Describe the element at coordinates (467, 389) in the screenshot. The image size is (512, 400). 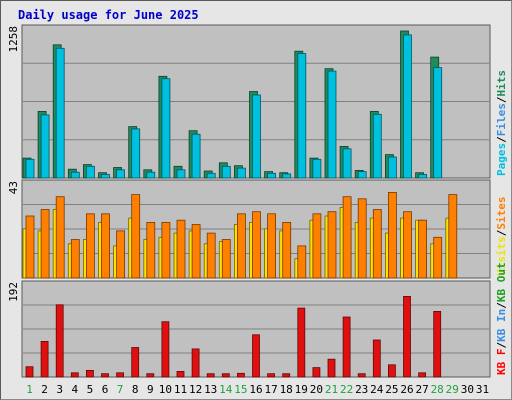
I see `x-tick-label-day-30: 30` at that location.